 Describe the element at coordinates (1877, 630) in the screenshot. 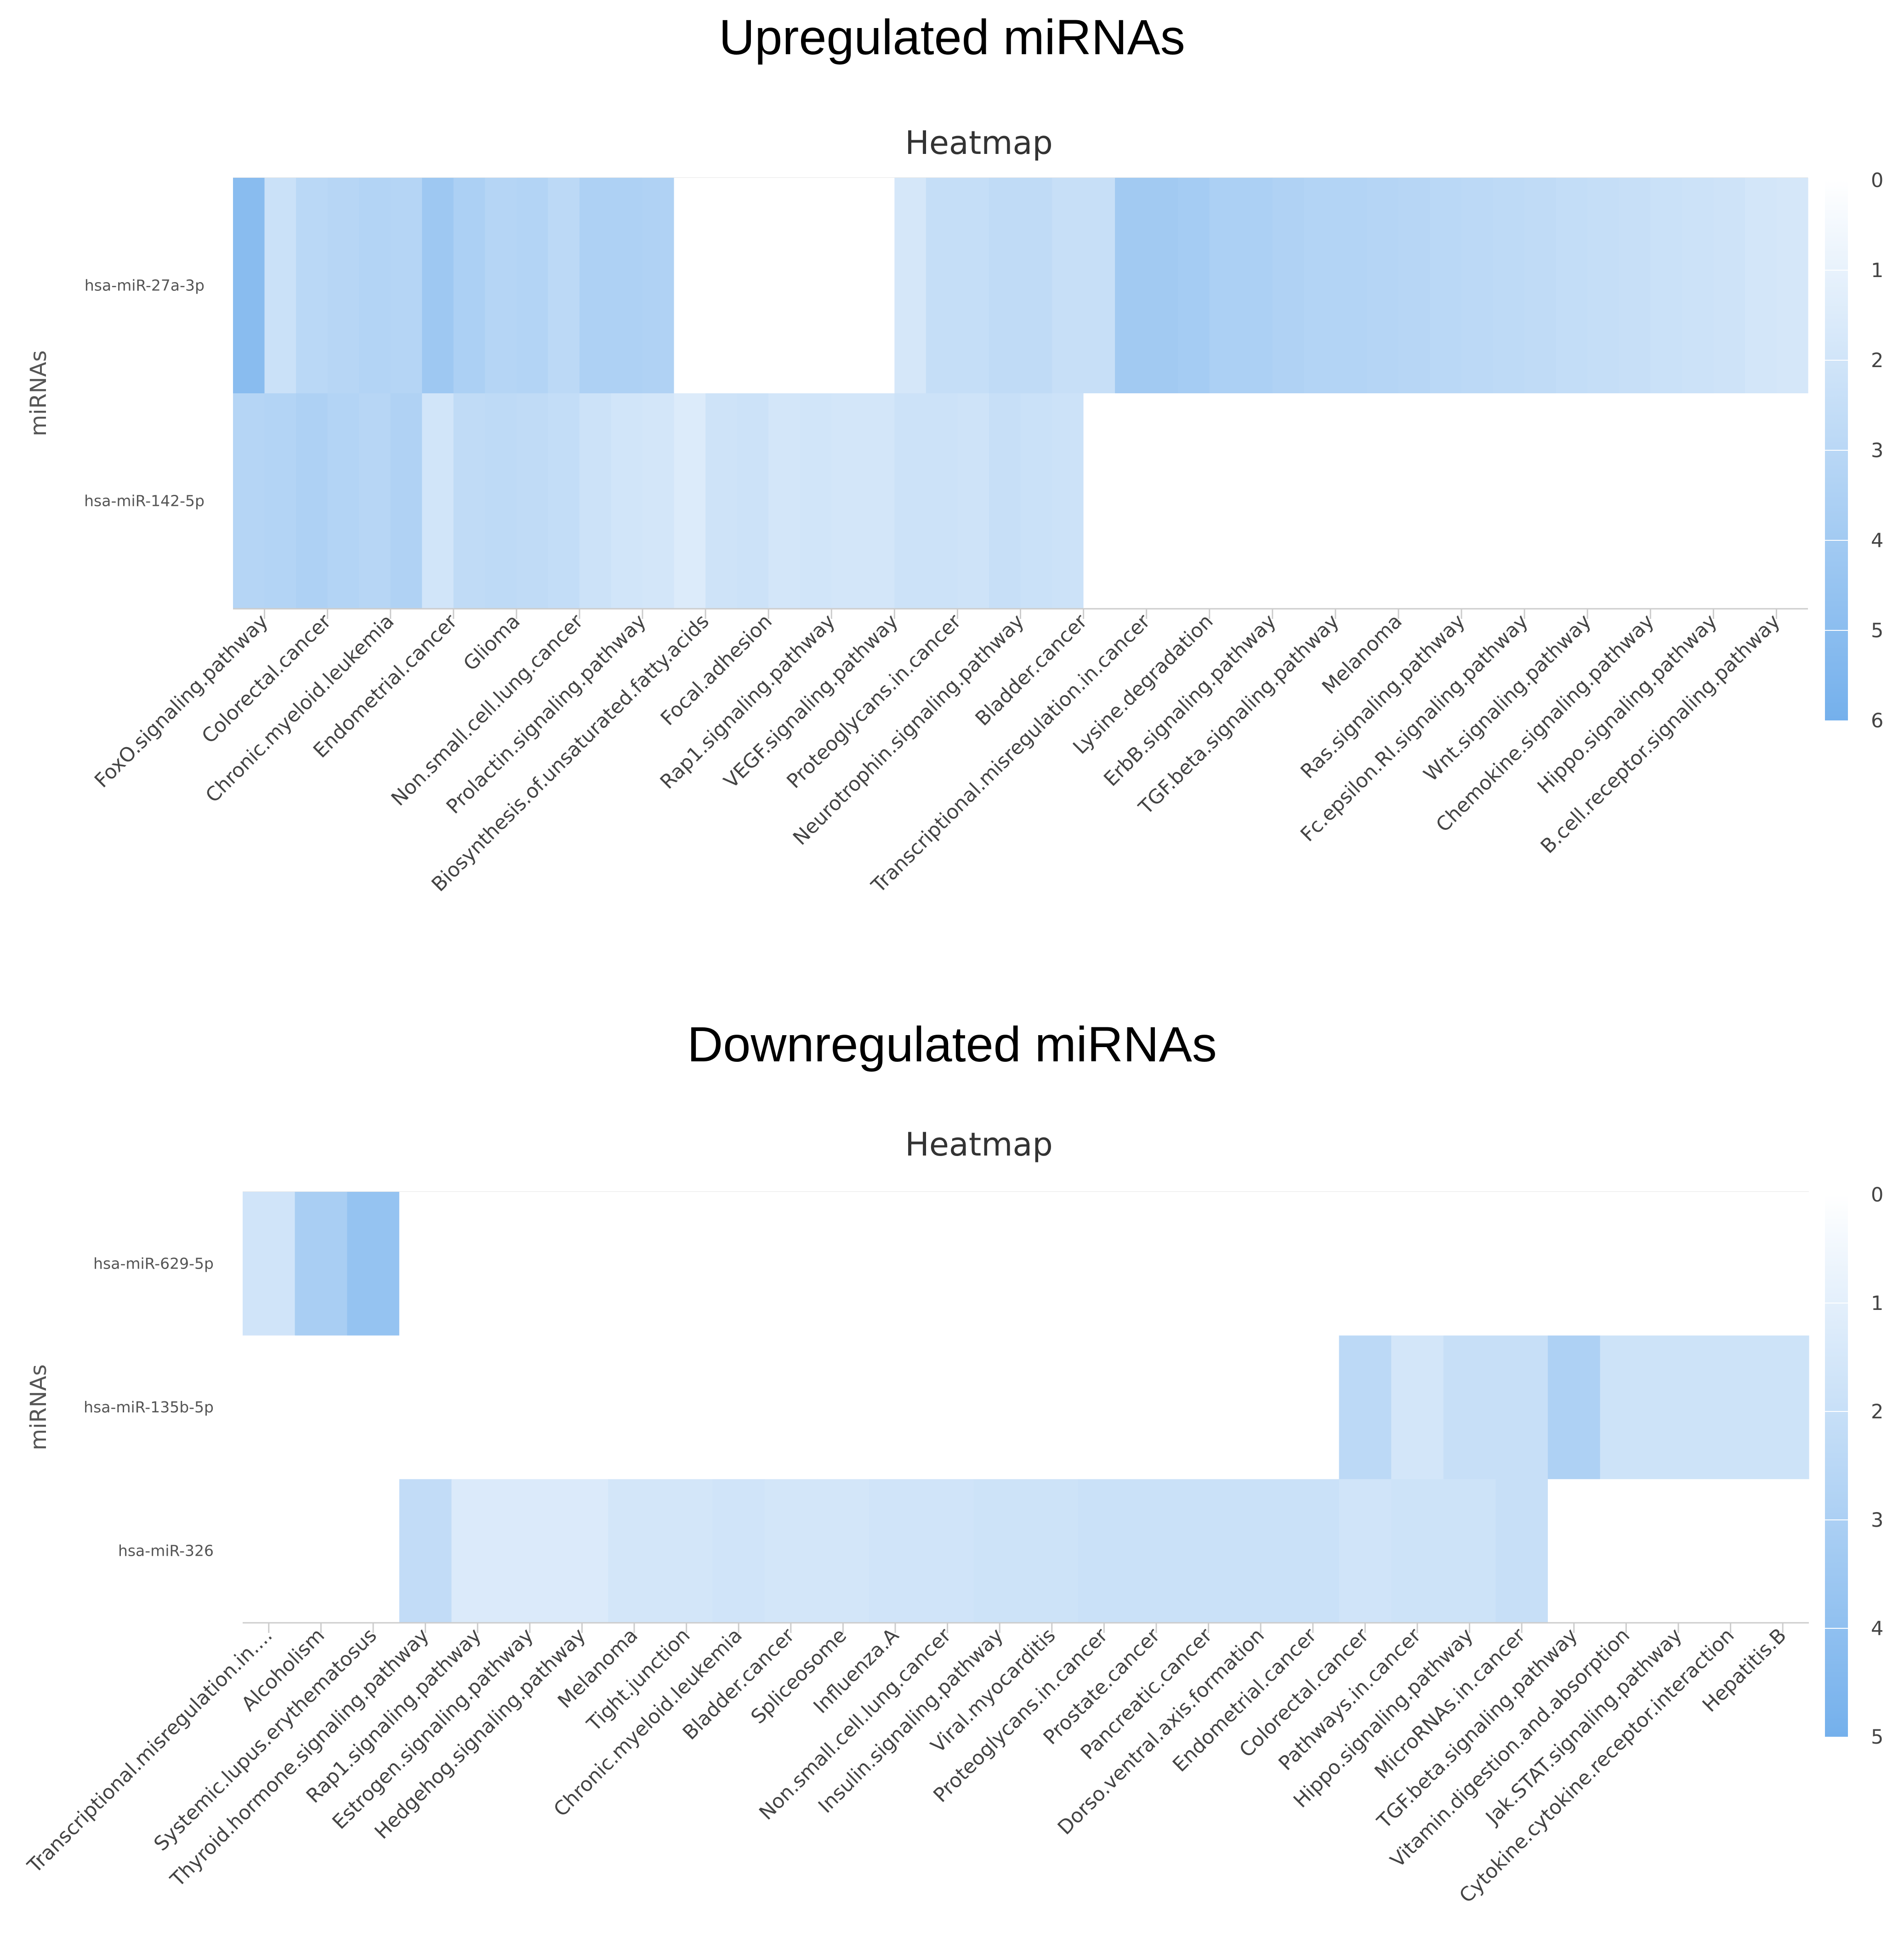

I see `legend-label: 5` at that location.